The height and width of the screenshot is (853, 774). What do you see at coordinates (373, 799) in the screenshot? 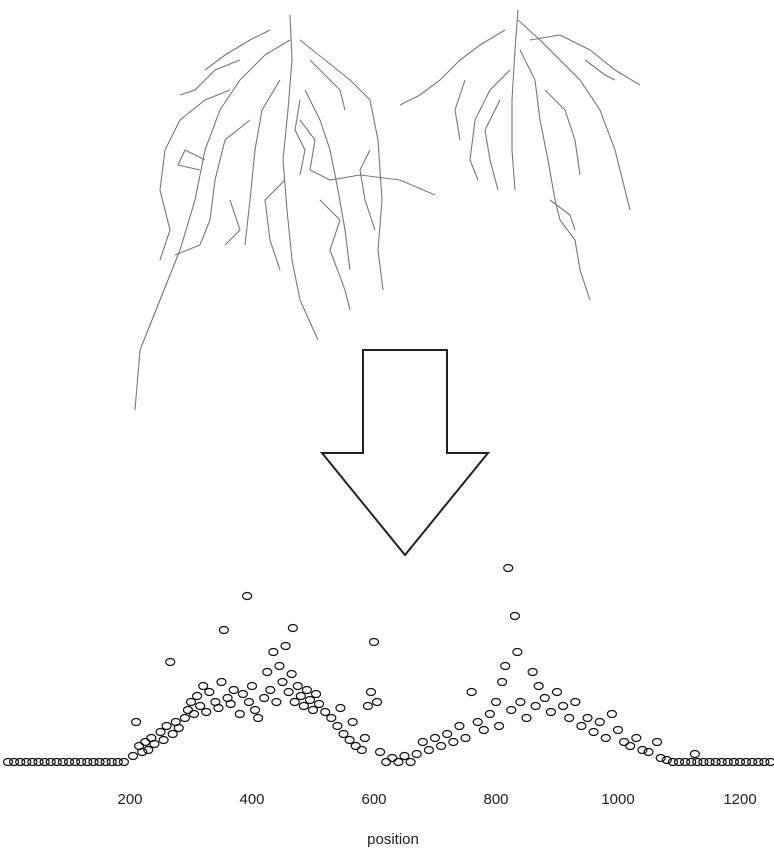
I see `x-tick-label: 600` at bounding box center [373, 799].